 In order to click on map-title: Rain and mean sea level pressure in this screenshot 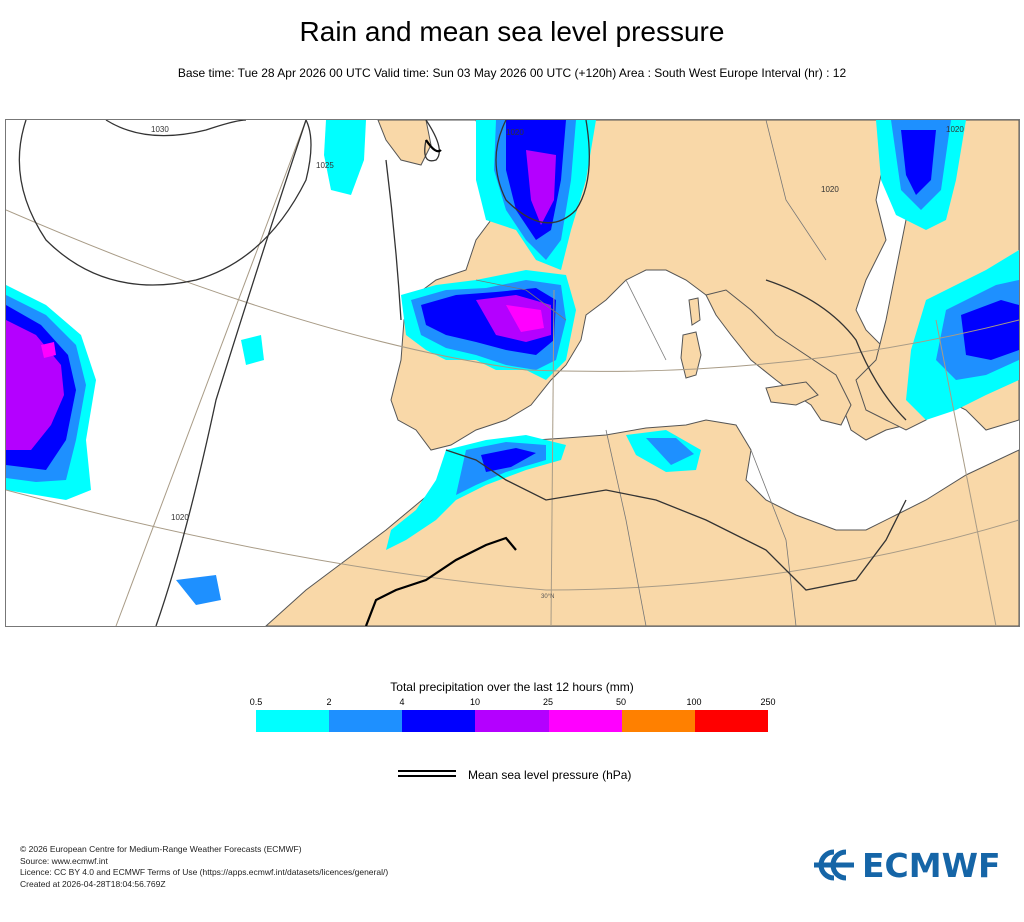, I will do `click(512, 31)`.